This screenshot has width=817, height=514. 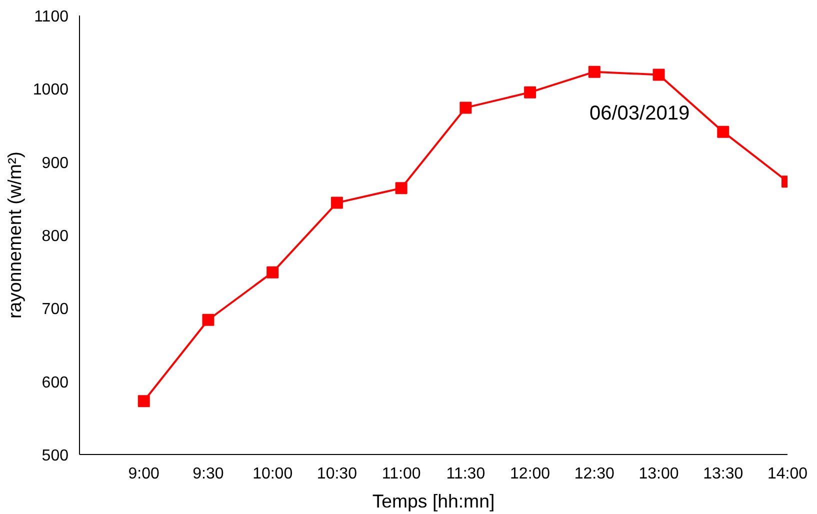 What do you see at coordinates (55, 163) in the screenshot?
I see `y-tick-label: 900` at bounding box center [55, 163].